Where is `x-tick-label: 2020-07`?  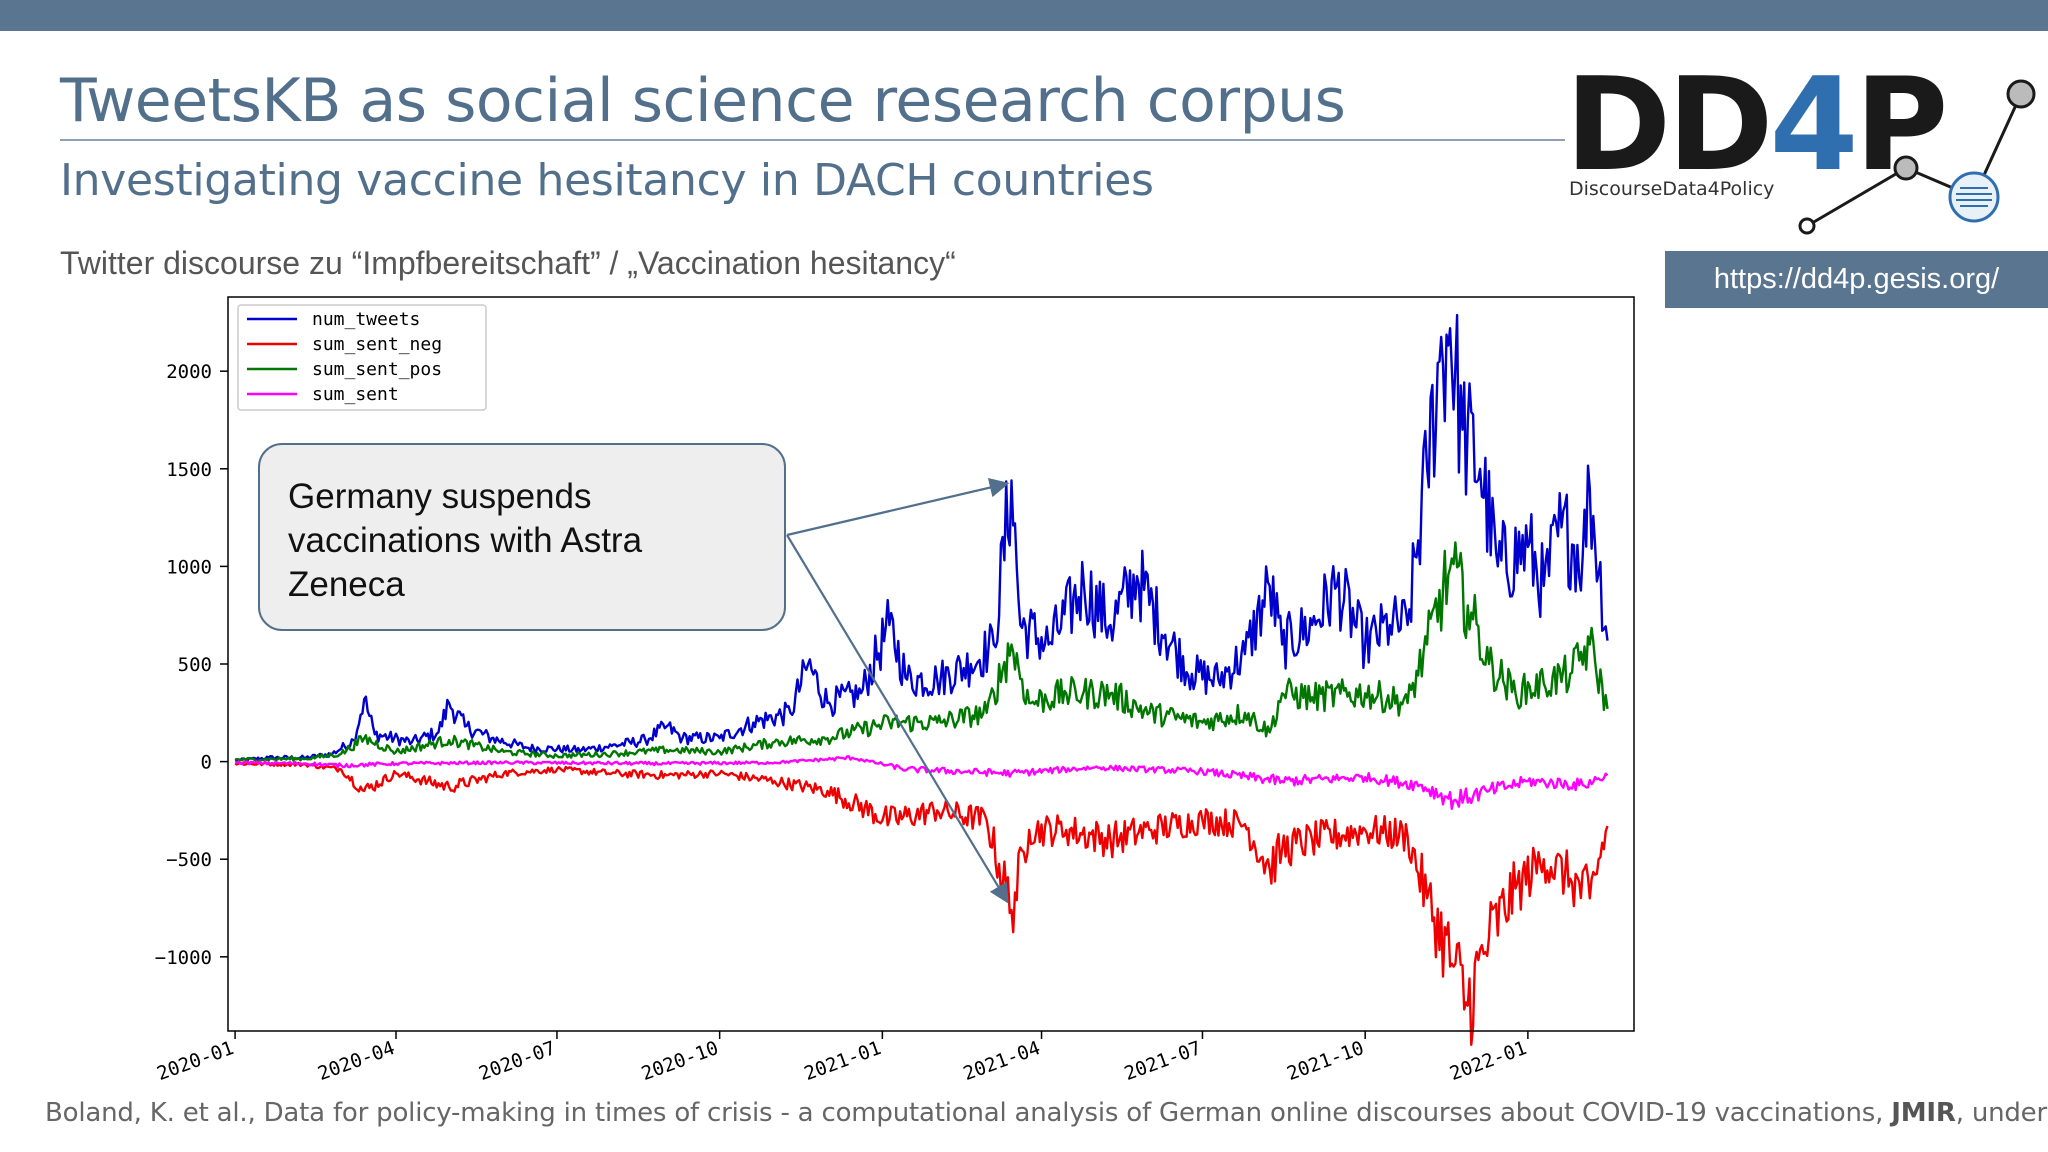
x-tick-label: 2020-07 is located at coordinates (517, 1061).